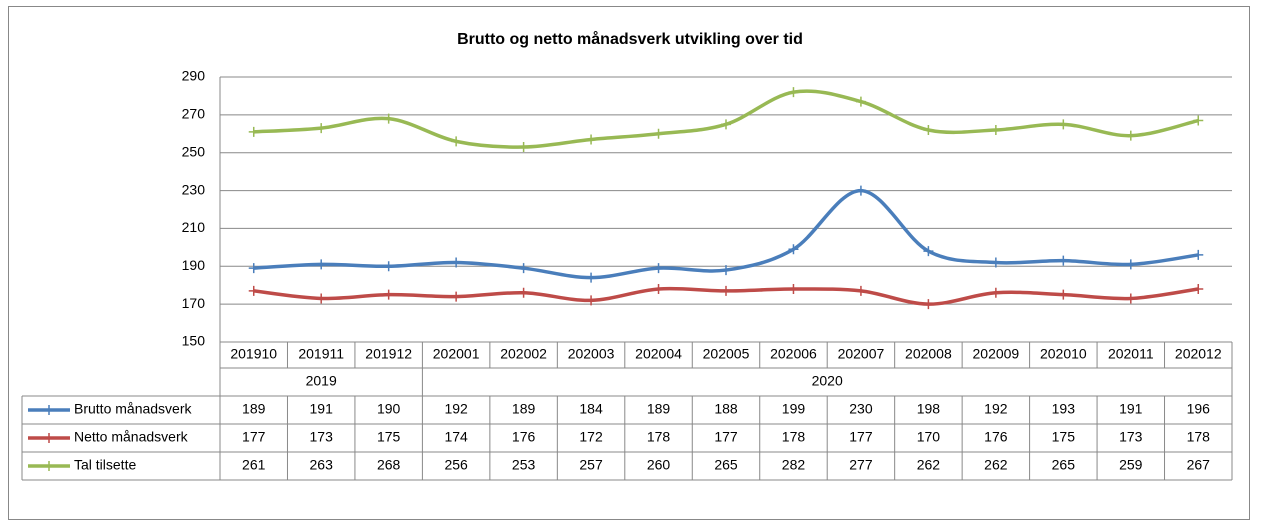  What do you see at coordinates (793, 354) in the screenshot?
I see `x-tick-label: 202006` at bounding box center [793, 354].